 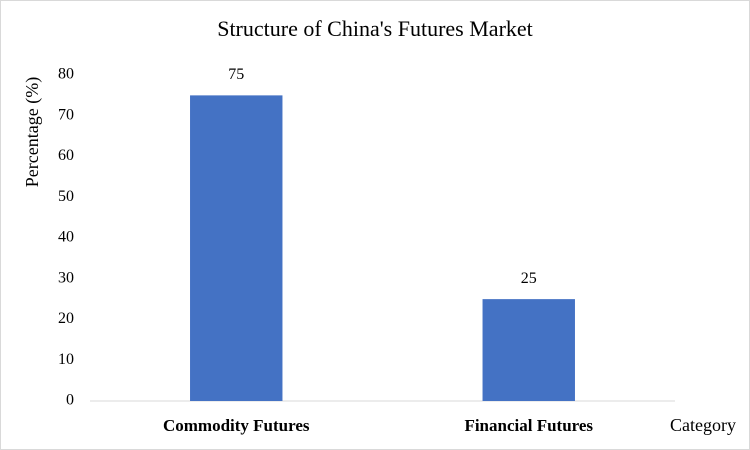 I want to click on chart-title: Structure of China's Futures Market, so click(x=375, y=28).